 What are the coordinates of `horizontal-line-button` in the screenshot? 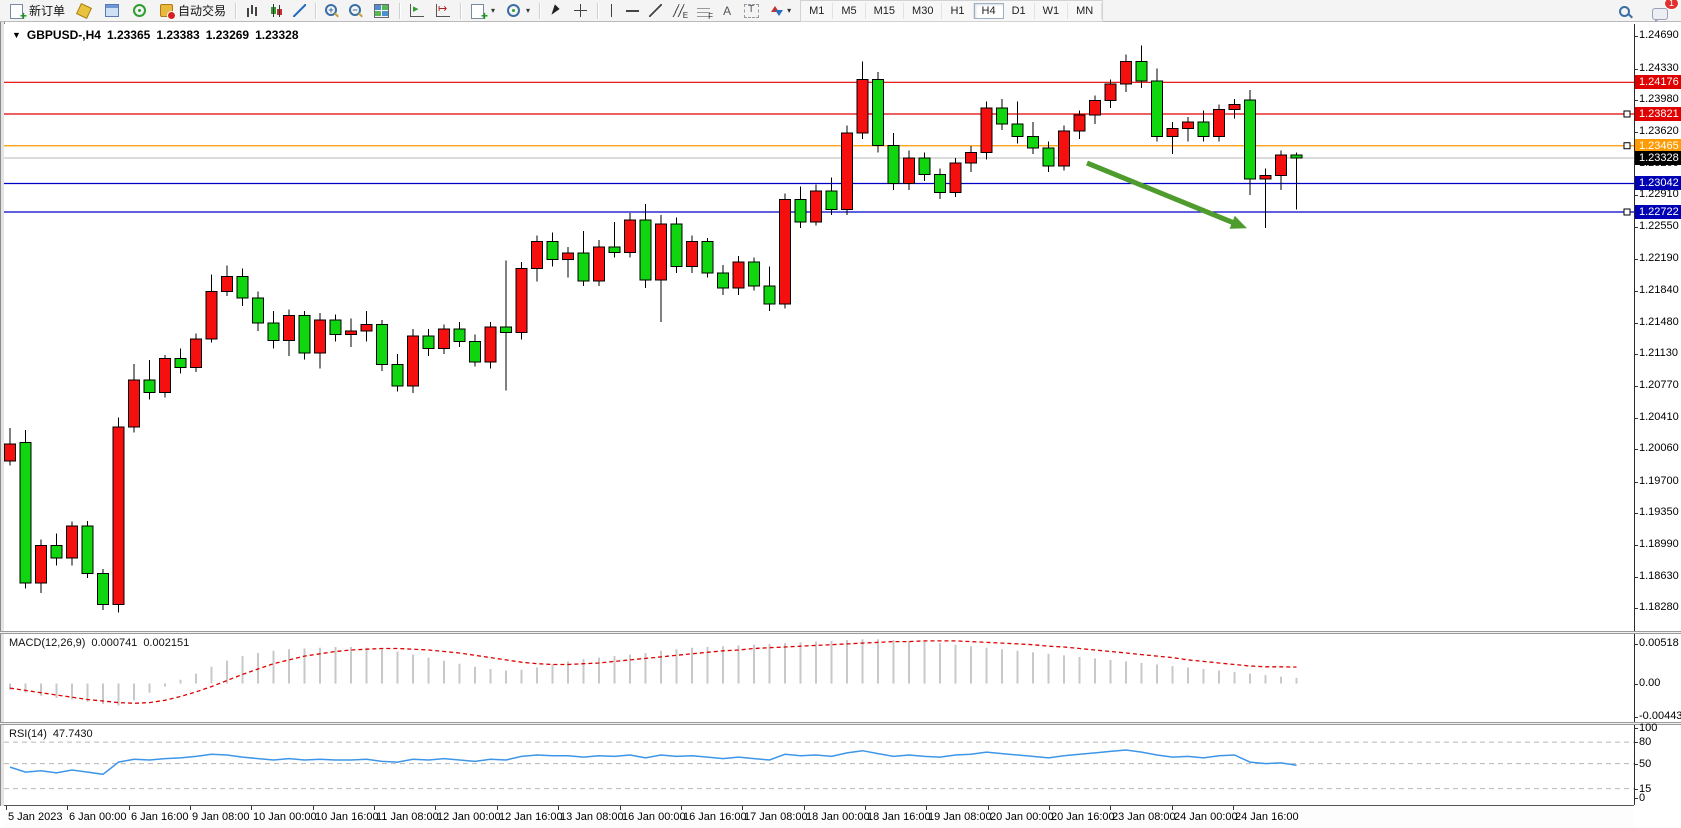 It's located at (632, 11).